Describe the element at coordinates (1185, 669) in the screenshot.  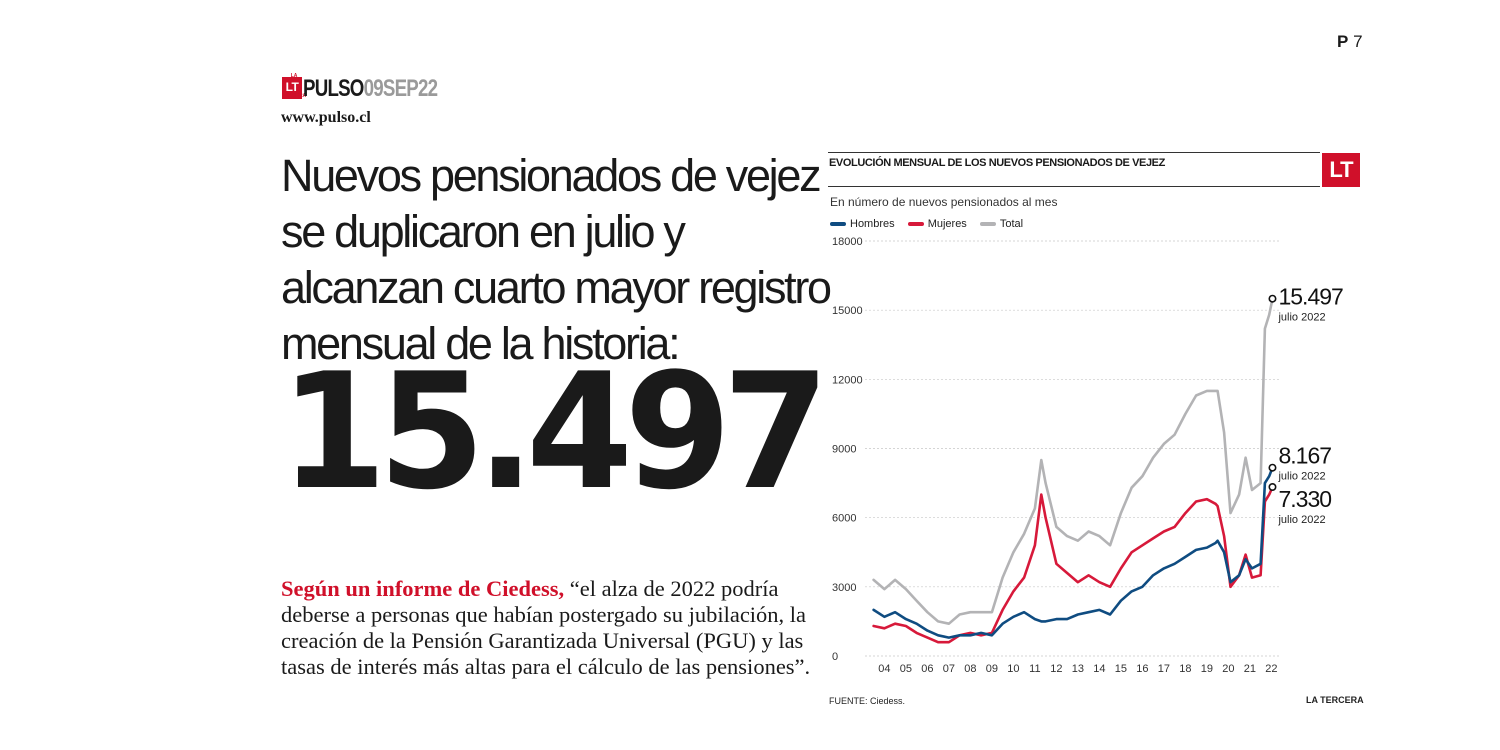
I see `x-tick-label: 18` at that location.